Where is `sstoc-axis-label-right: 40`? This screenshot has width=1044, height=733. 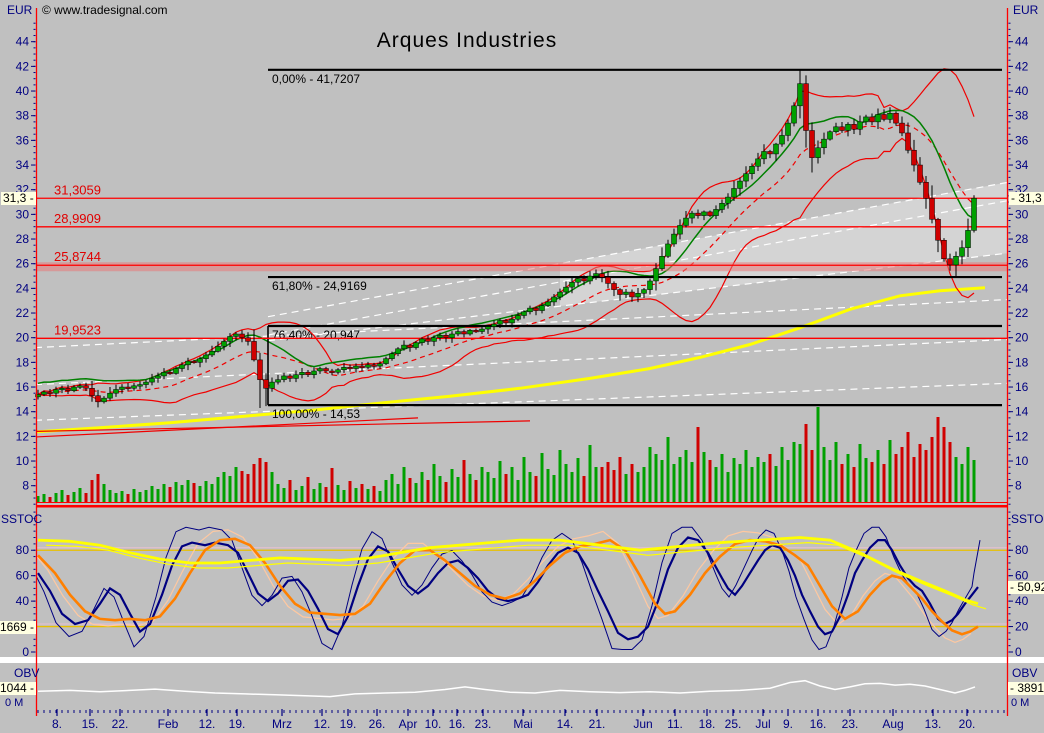
sstoc-axis-label-right: 40 is located at coordinates (1022, 601).